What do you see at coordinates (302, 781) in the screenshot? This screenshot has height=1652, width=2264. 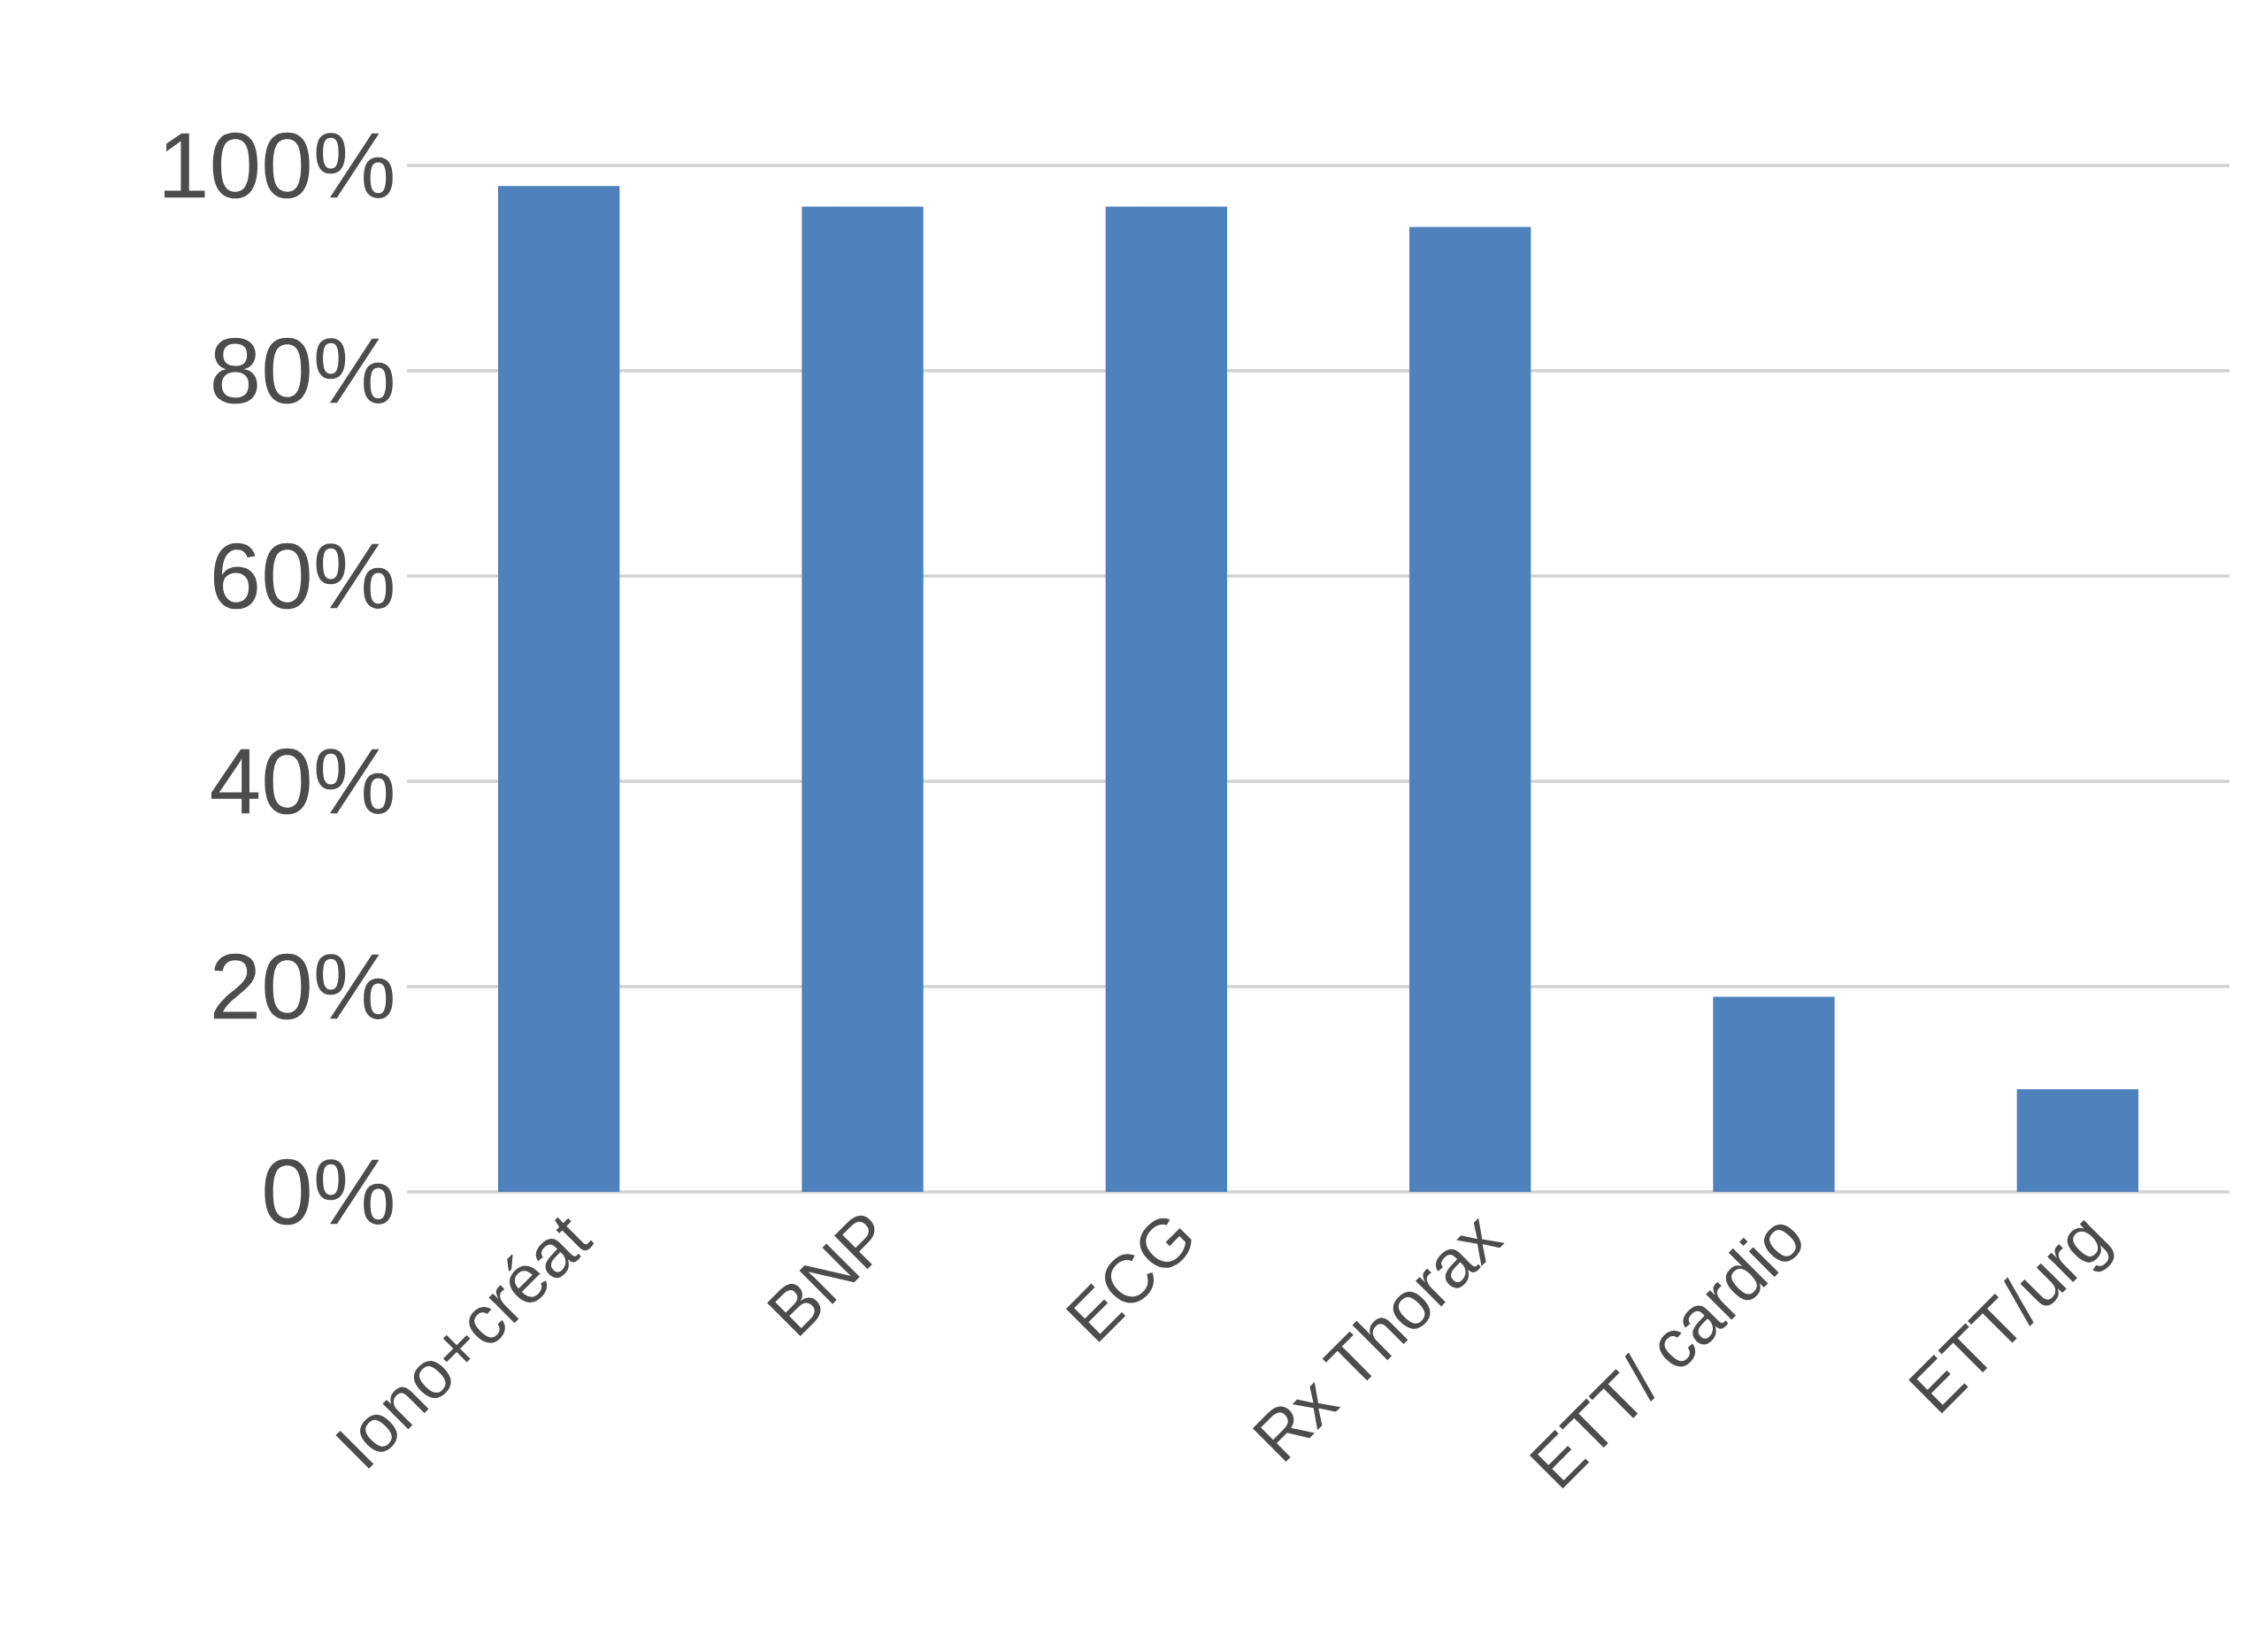 I see `y-tick-label: 40%` at bounding box center [302, 781].